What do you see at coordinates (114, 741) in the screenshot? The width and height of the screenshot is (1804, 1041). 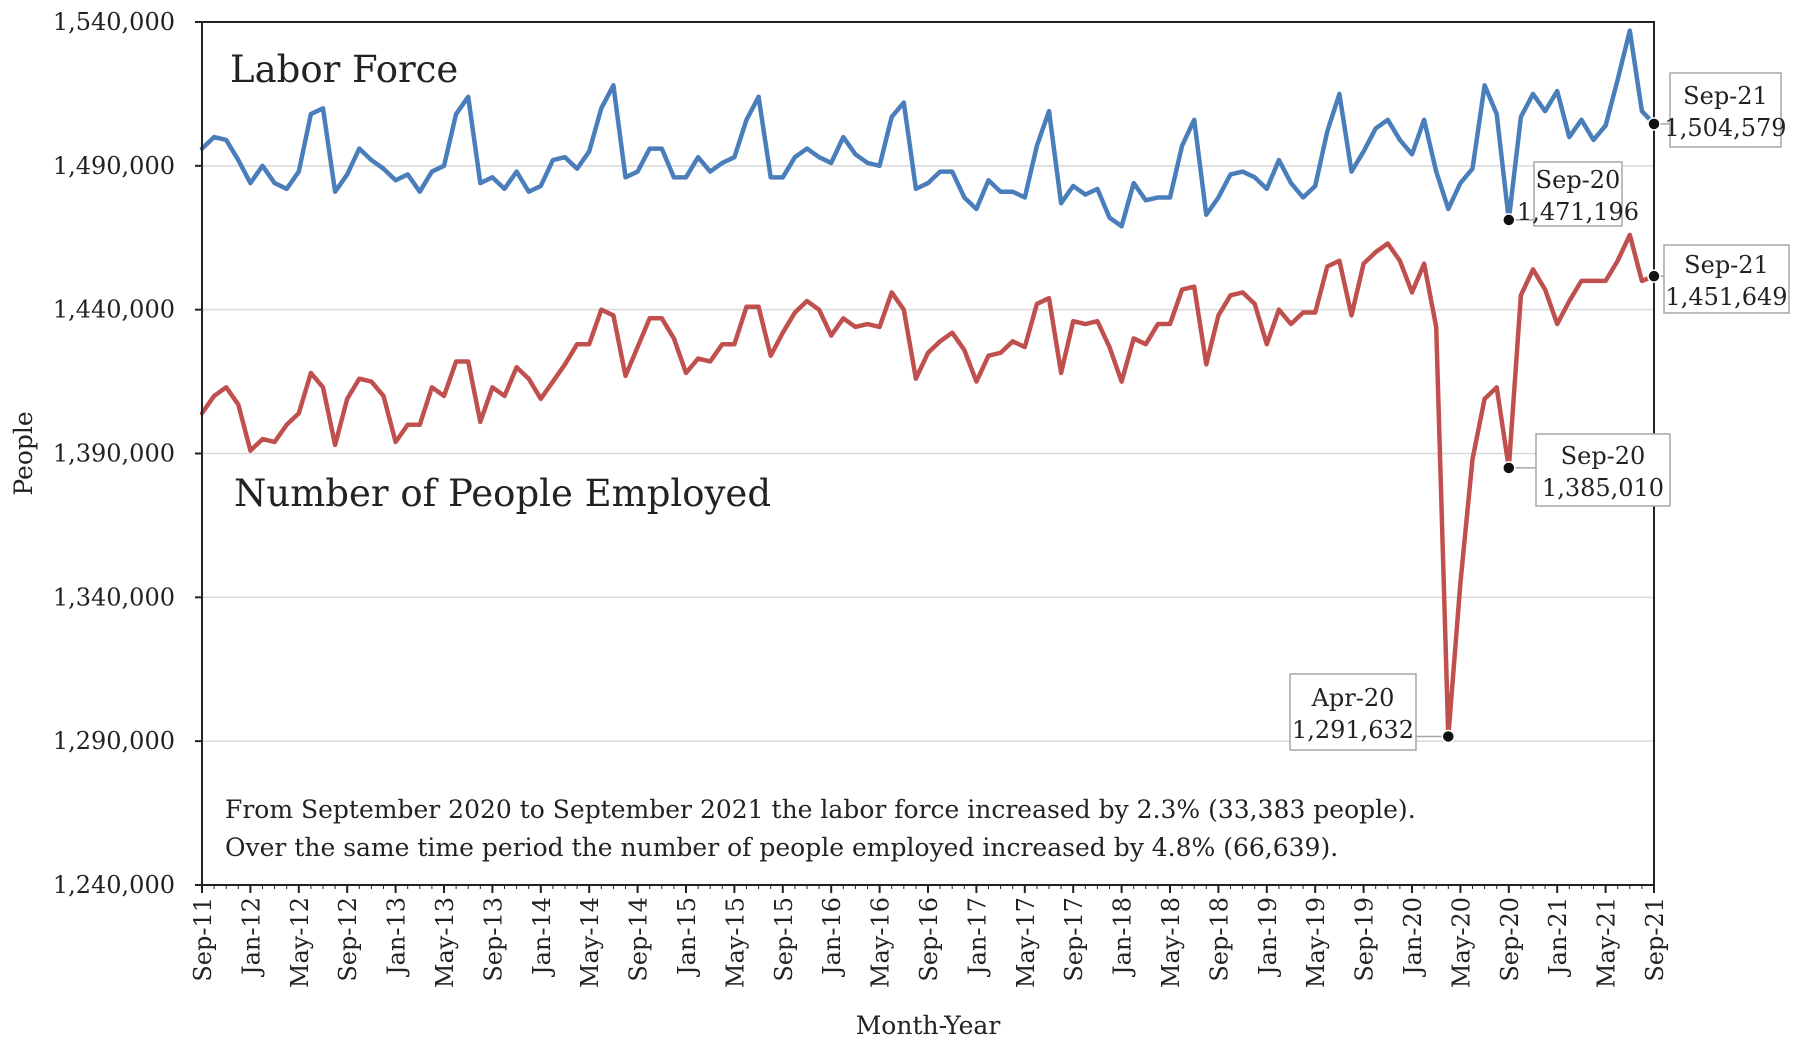 I see `y-tick-label: 1,290,000` at bounding box center [114, 741].